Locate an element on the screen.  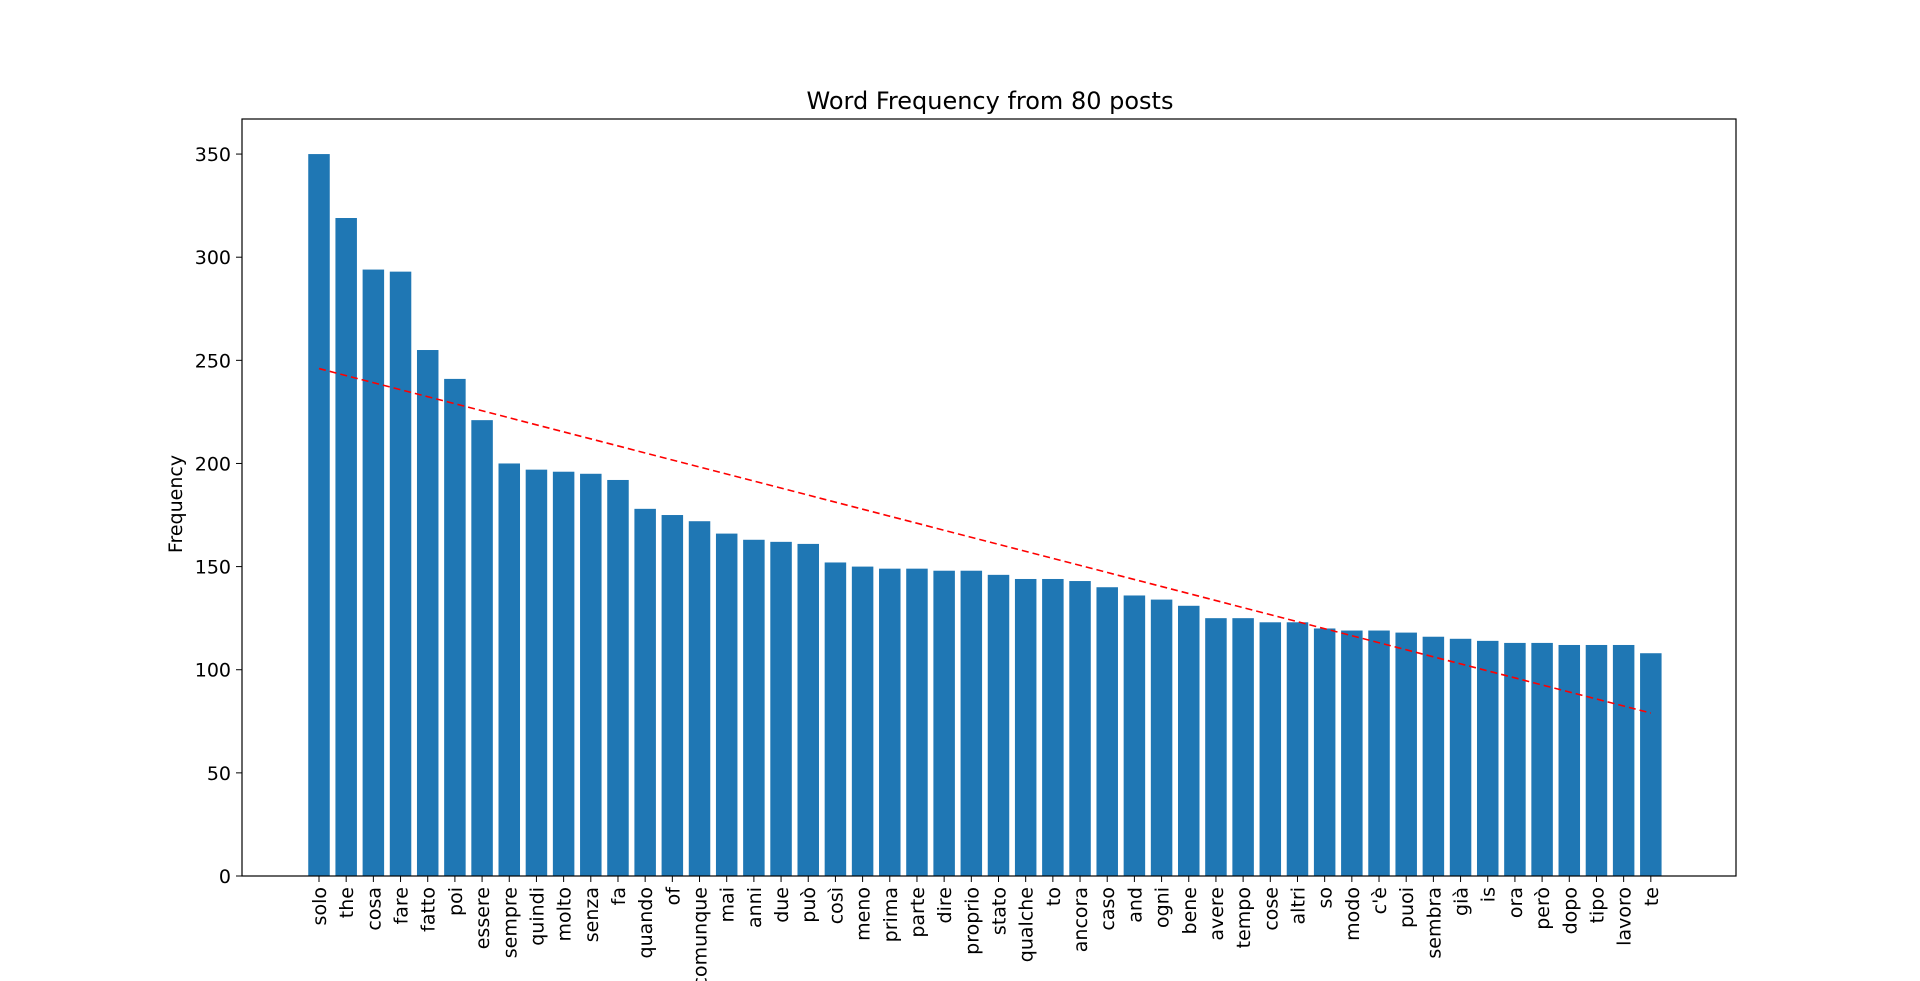
x-tick-label: prima is located at coordinates (891, 914).